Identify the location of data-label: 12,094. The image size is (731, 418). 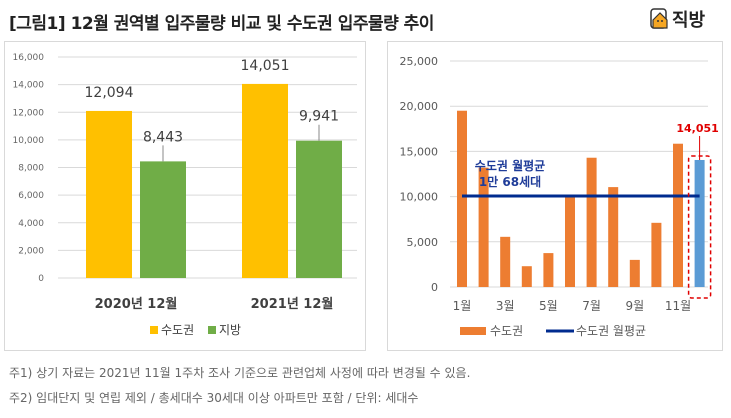
(109, 93).